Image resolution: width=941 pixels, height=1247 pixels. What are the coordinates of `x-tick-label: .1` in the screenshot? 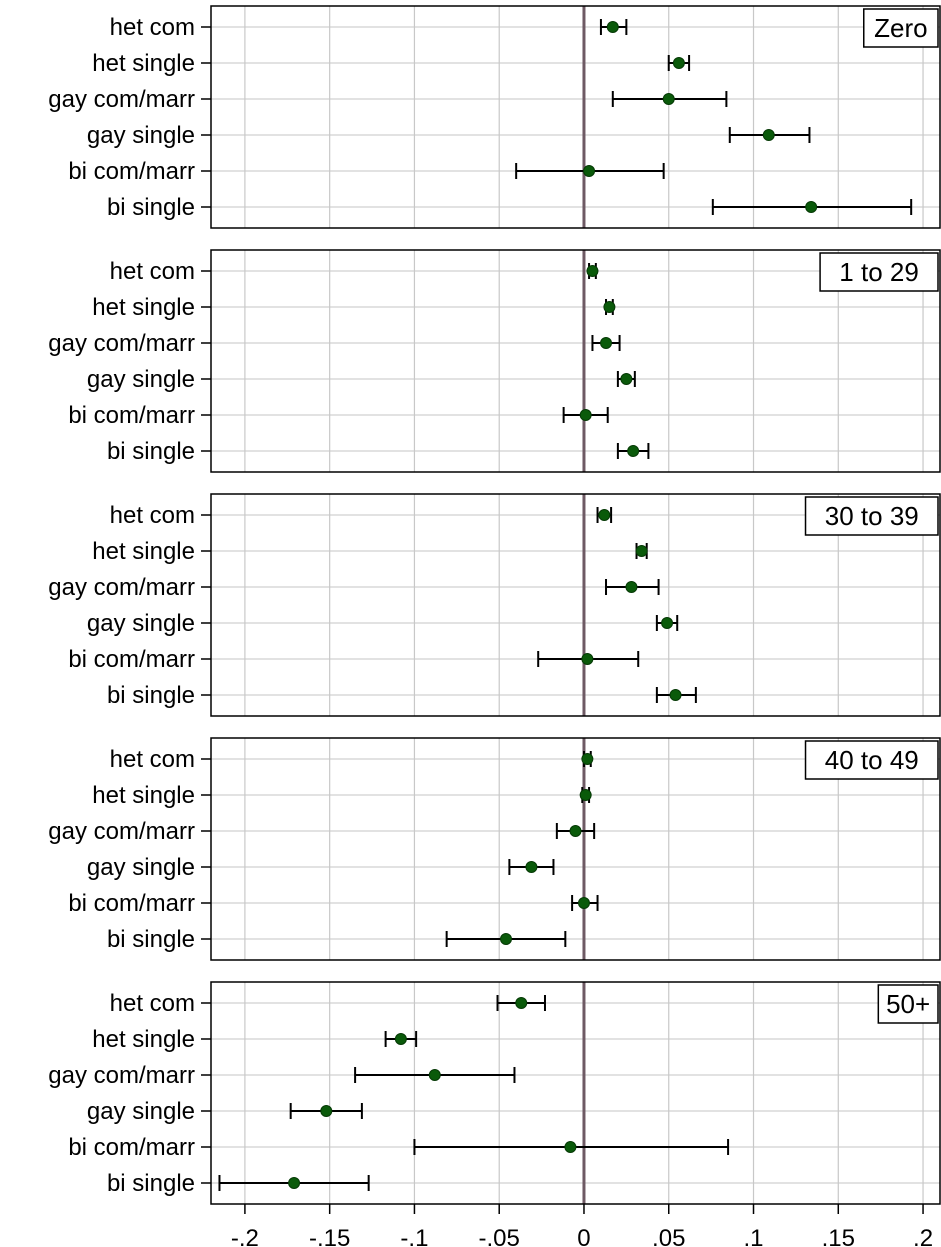 It's located at (754, 1236).